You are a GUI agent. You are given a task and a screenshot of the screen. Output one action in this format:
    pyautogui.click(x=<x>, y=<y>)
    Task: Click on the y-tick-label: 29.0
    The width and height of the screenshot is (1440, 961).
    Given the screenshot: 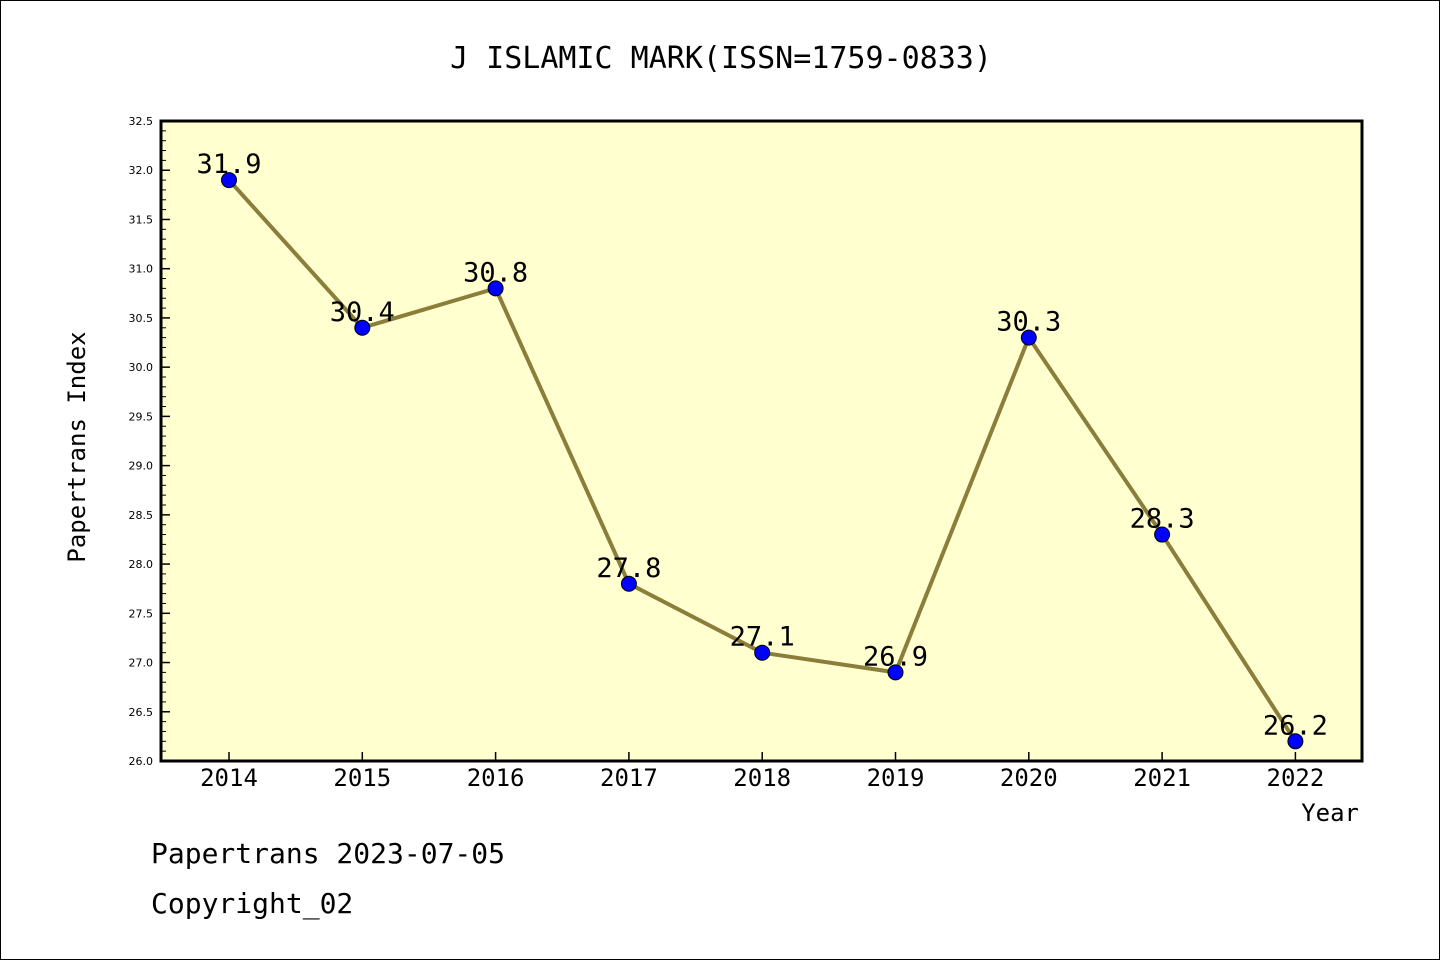 What is the action you would take?
    pyautogui.click(x=141, y=466)
    